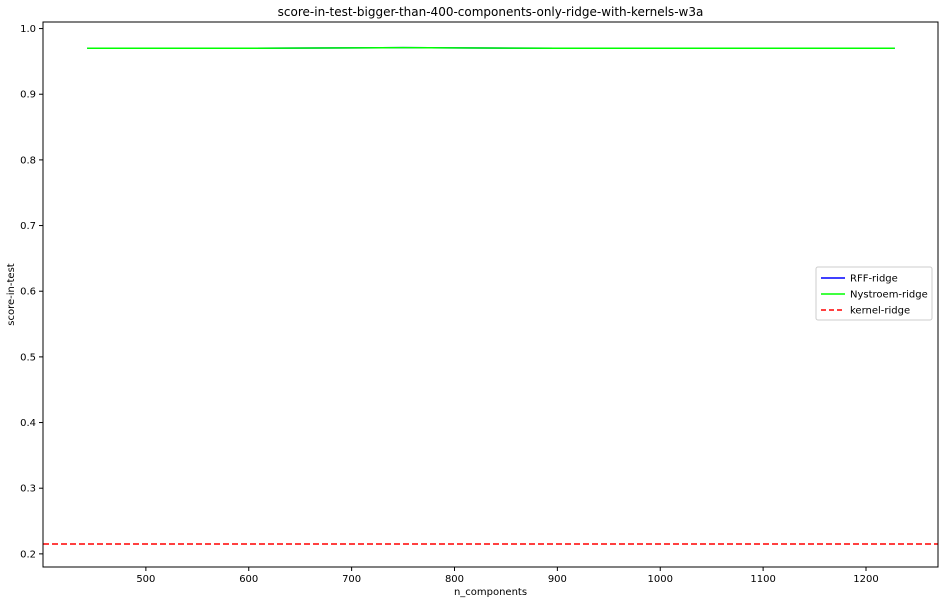 This screenshot has width=944, height=605. Describe the element at coordinates (28, 357) in the screenshot. I see `y-tick-label: 0.5` at that location.